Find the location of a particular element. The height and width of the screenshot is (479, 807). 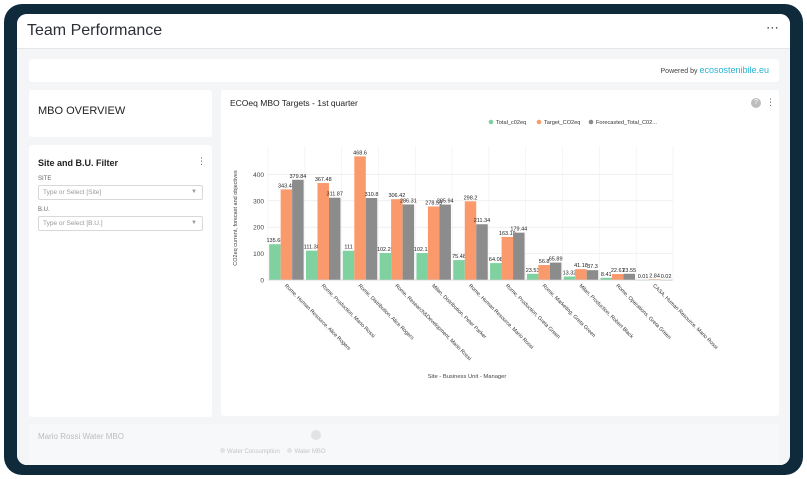

data-label: 286.31 is located at coordinates (408, 201).